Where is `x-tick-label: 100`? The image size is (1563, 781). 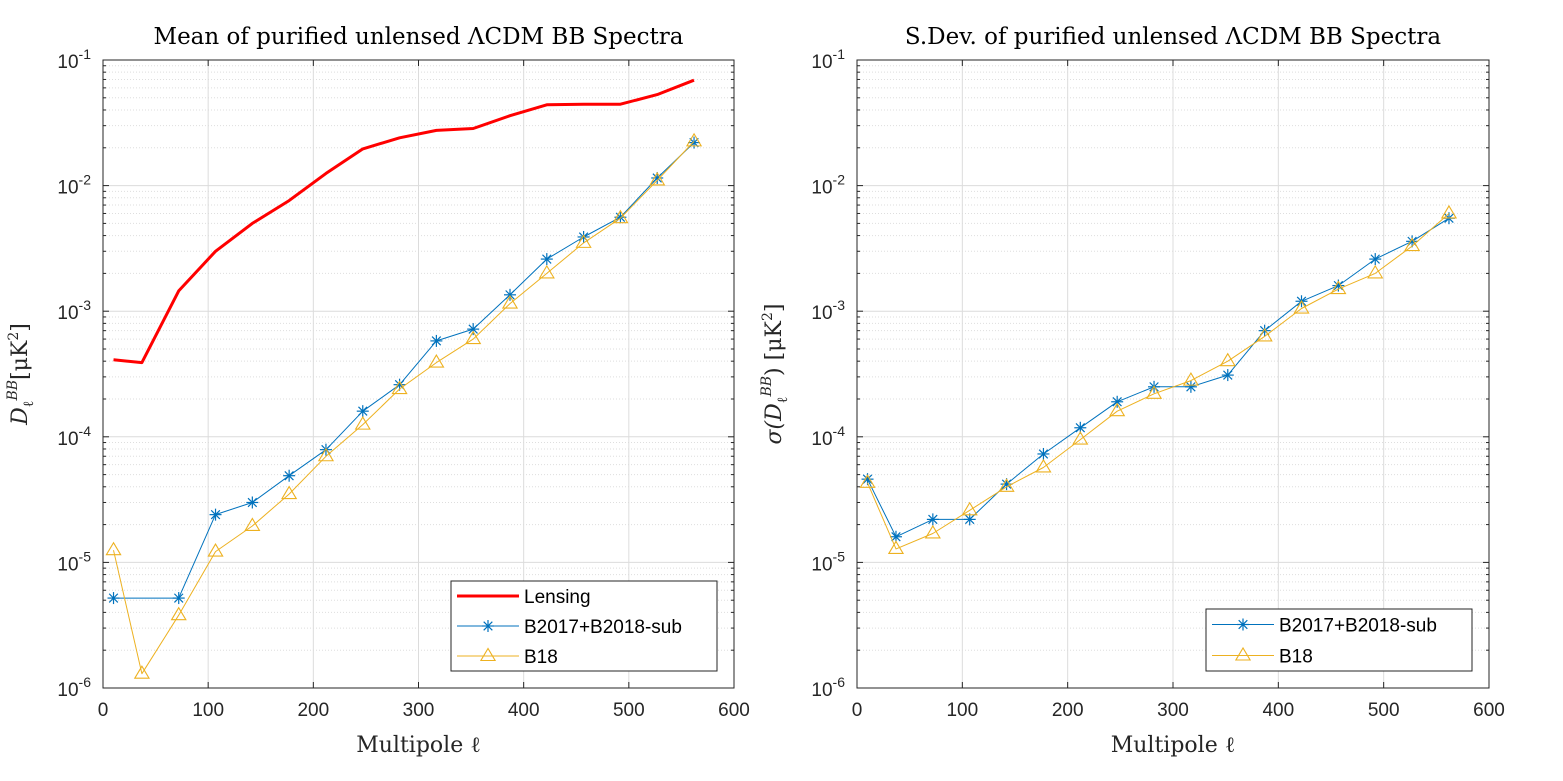 x-tick-label: 100 is located at coordinates (962, 710).